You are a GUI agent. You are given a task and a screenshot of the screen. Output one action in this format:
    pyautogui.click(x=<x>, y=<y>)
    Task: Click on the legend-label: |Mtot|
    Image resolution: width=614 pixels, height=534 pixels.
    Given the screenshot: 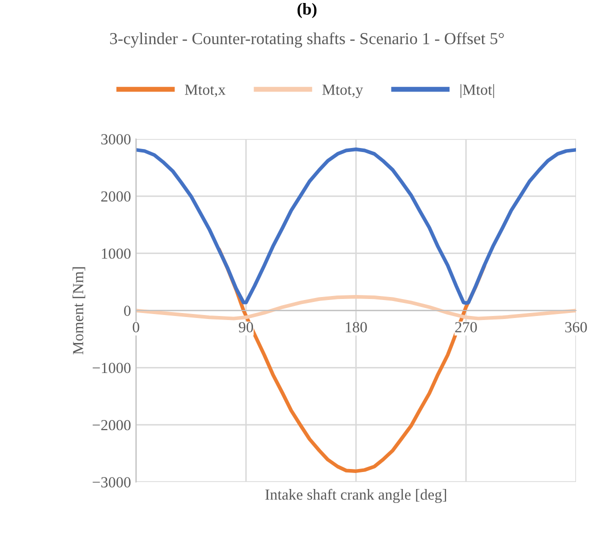 What is the action you would take?
    pyautogui.click(x=477, y=91)
    